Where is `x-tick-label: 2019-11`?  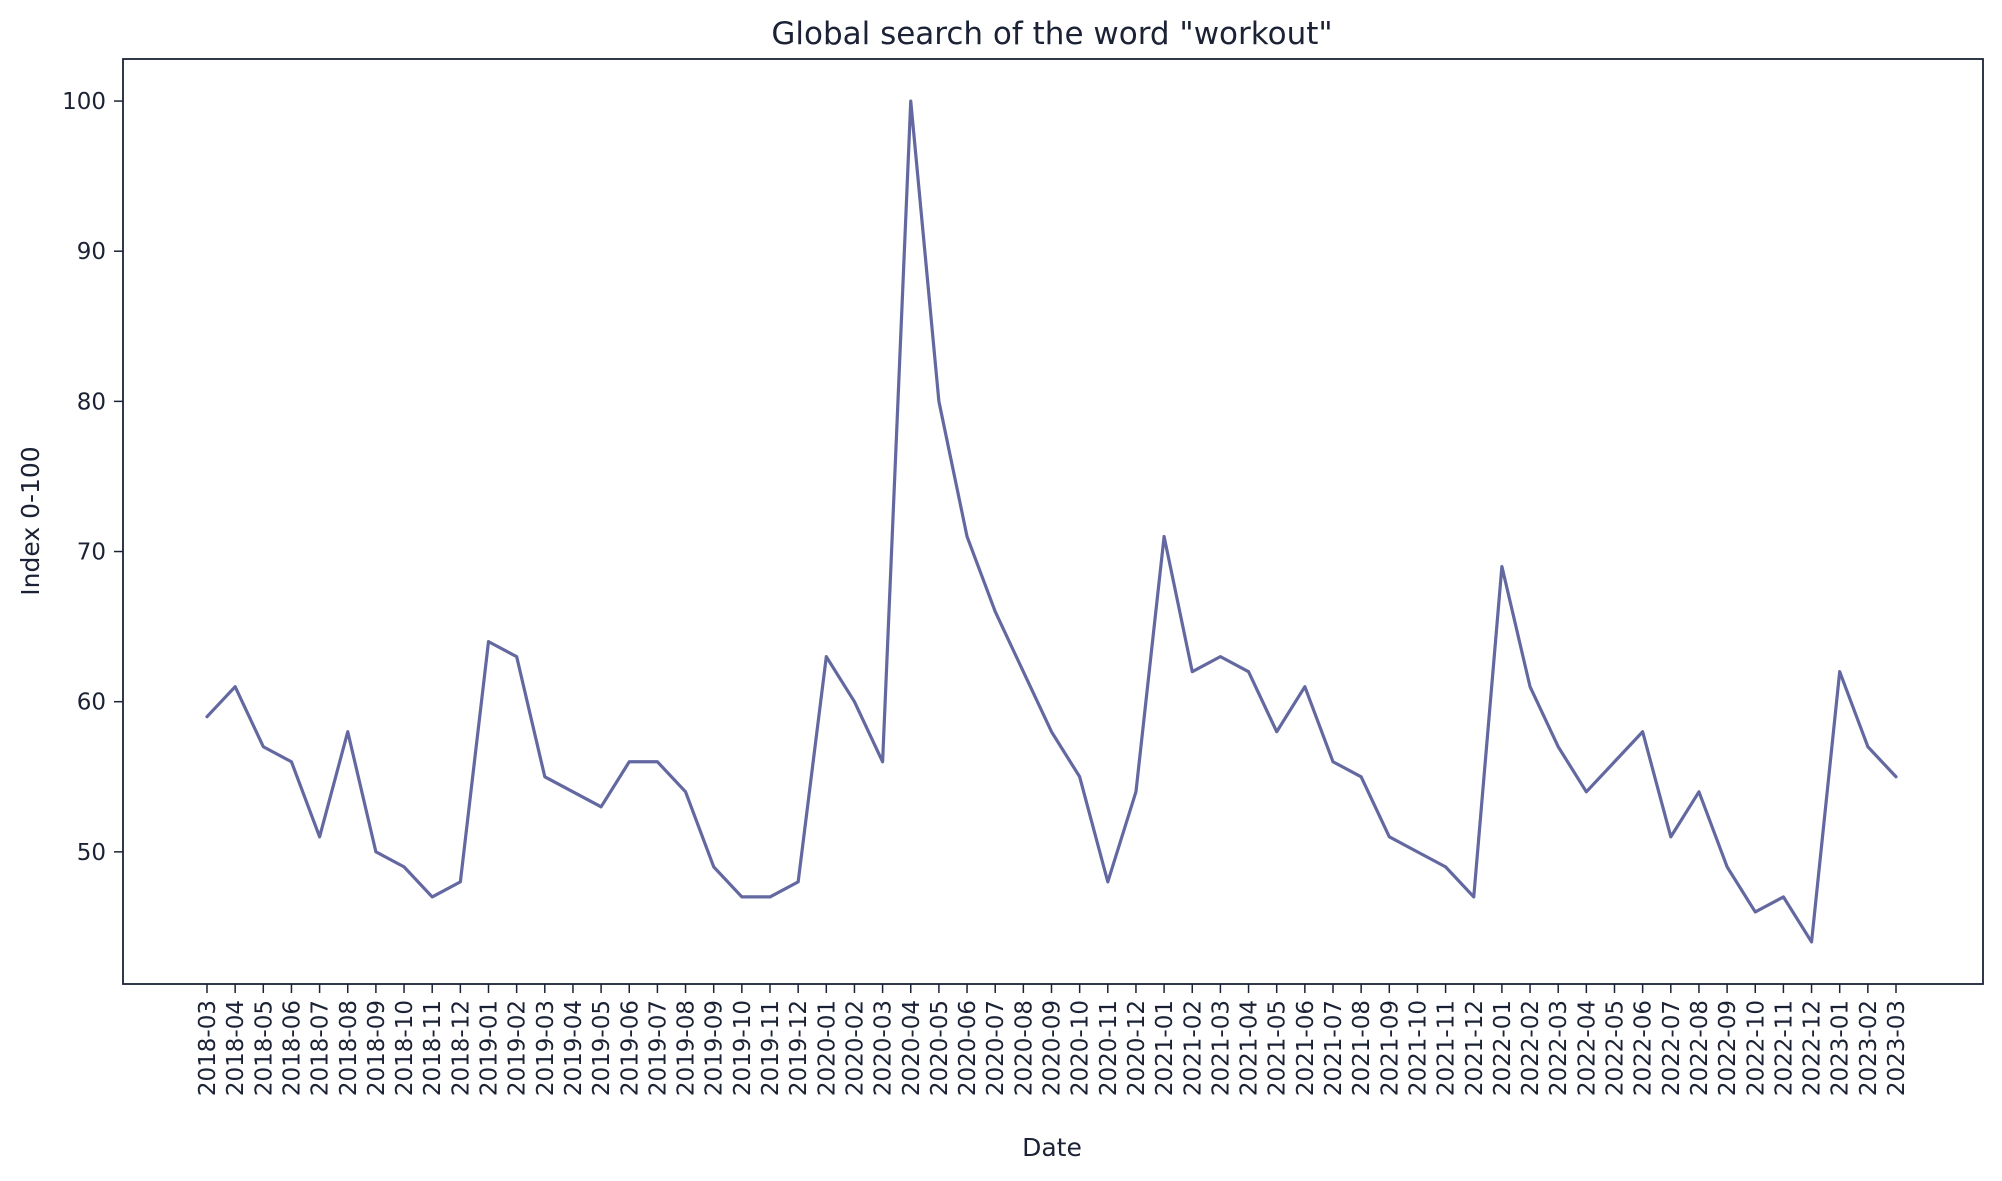
x-tick-label: 2019-11 is located at coordinates (771, 1048).